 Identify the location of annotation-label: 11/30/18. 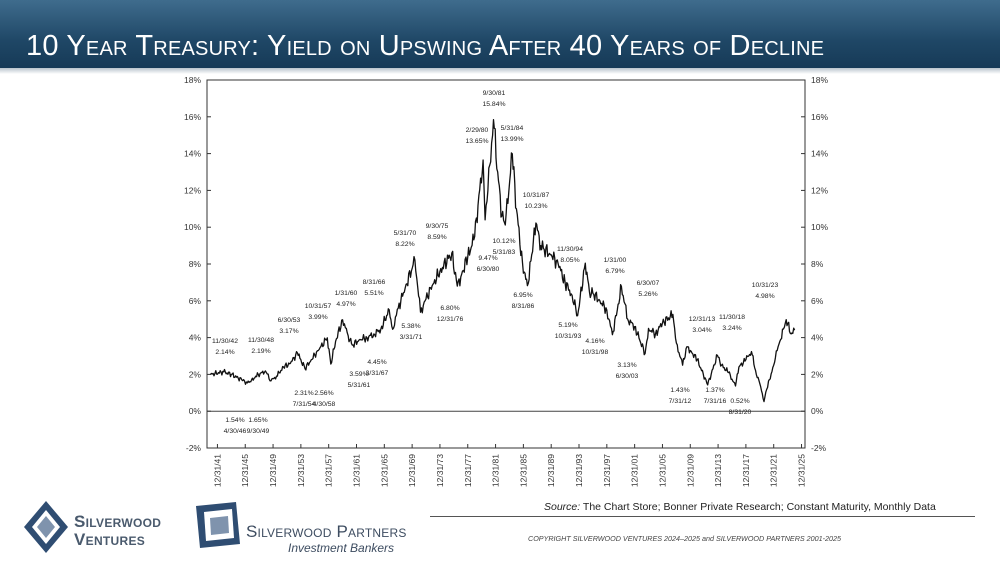
(732, 317).